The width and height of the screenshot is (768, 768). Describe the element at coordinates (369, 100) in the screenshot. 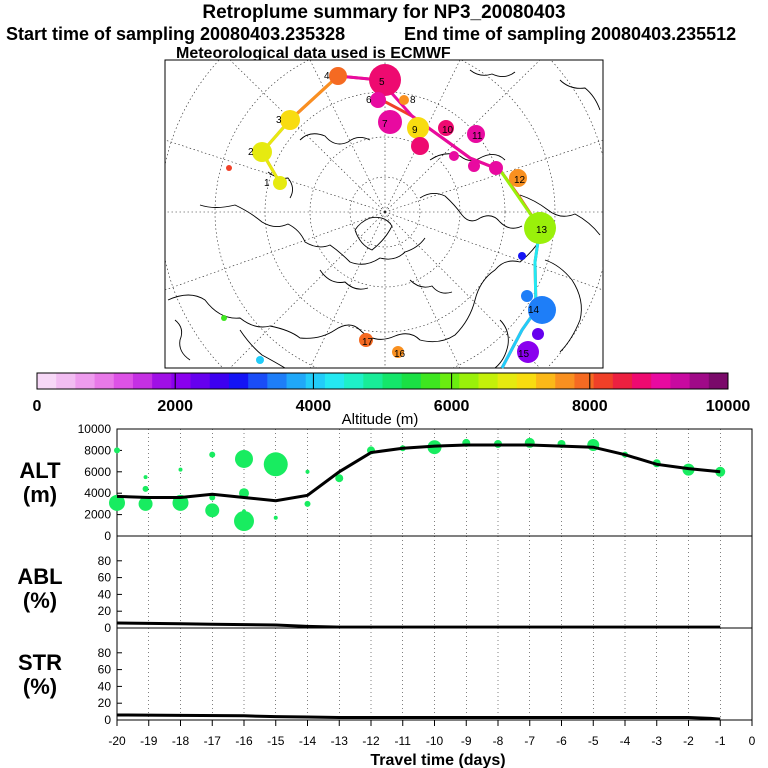

I see `trajectory-point-label: 6` at that location.